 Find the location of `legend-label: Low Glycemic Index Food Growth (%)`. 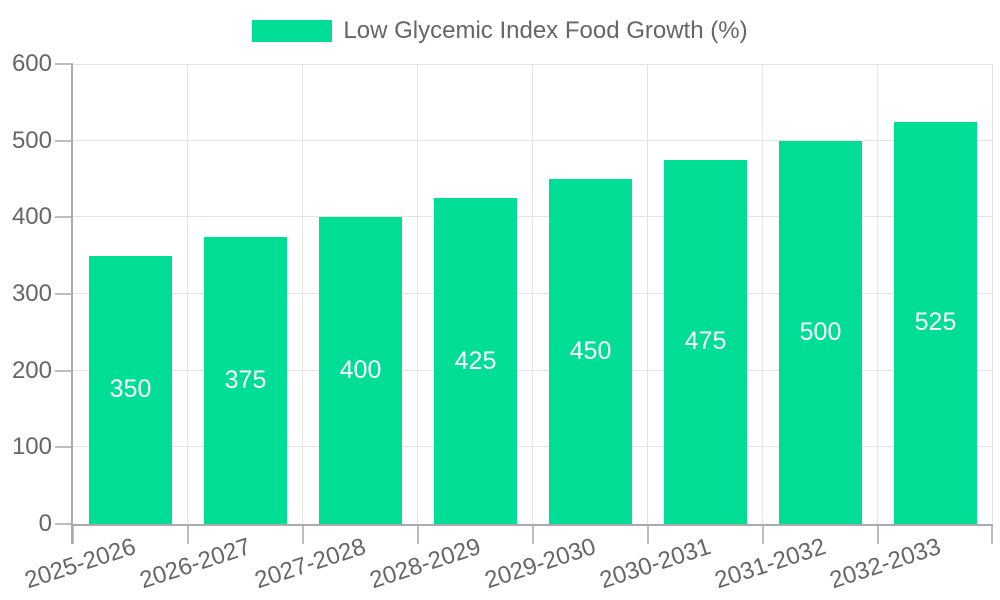

legend-label: Low Glycemic Index Food Growth (%) is located at coordinates (545, 30).